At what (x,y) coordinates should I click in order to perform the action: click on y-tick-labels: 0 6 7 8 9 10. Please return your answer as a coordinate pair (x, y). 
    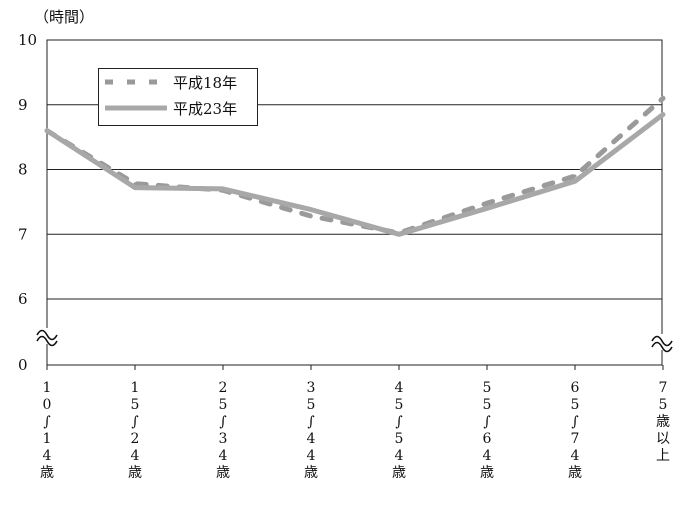
    Looking at the image, I should click on (27, 202).